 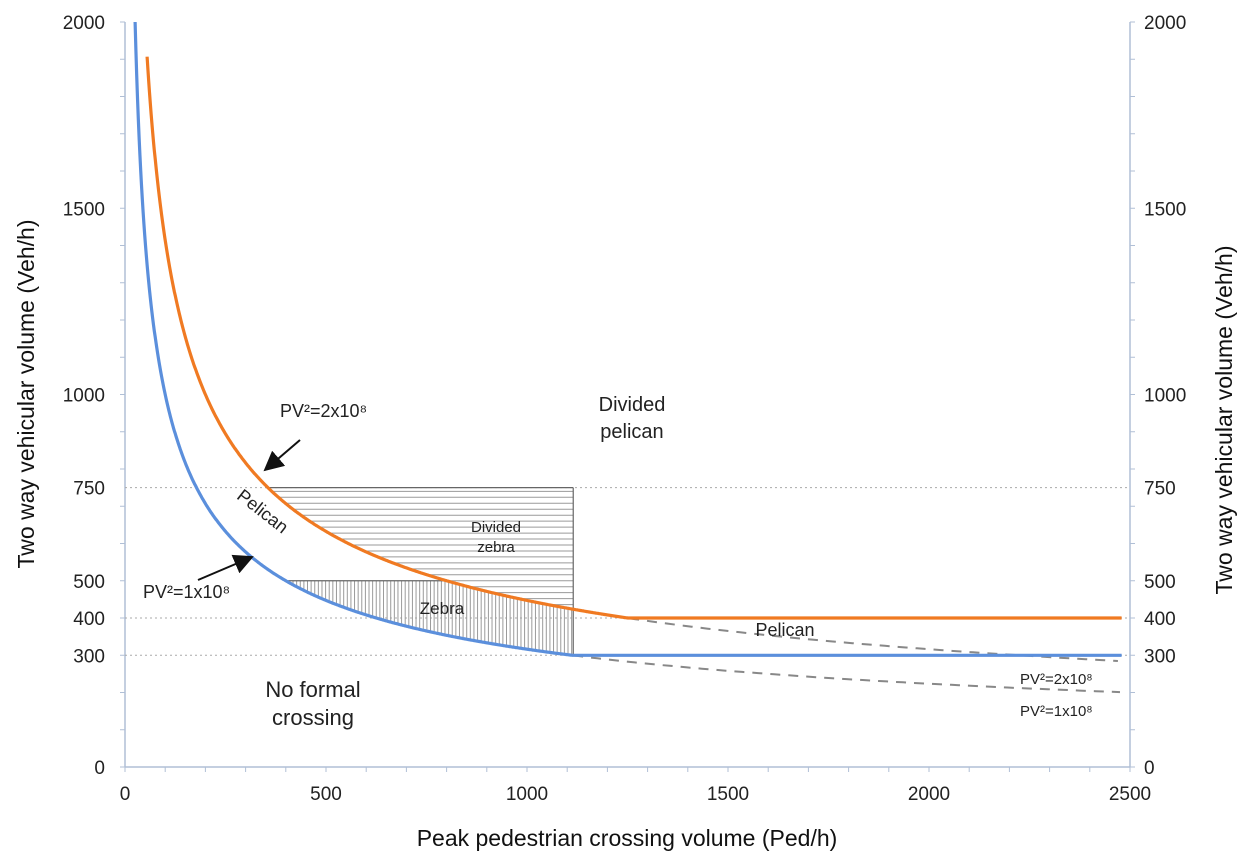 What do you see at coordinates (186, 592) in the screenshot?
I see `annotation-pv2-1e8: PV²=1x10⁸` at bounding box center [186, 592].